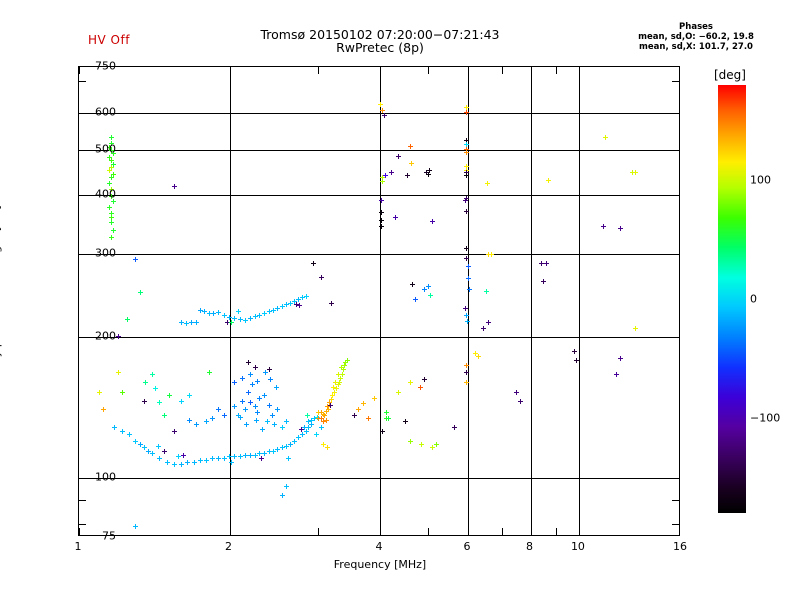 The height and width of the screenshot is (600, 800). What do you see at coordinates (105, 112) in the screenshot?
I see `y-tick-label: 600` at bounding box center [105, 112].